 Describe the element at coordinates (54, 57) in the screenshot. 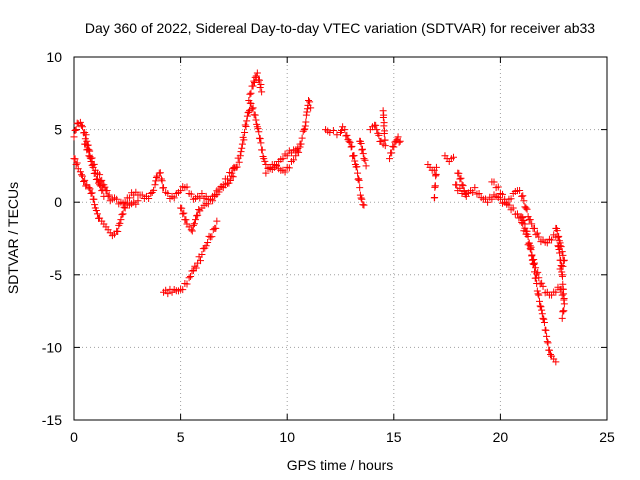

I see `y-tick-label: 10` at that location.